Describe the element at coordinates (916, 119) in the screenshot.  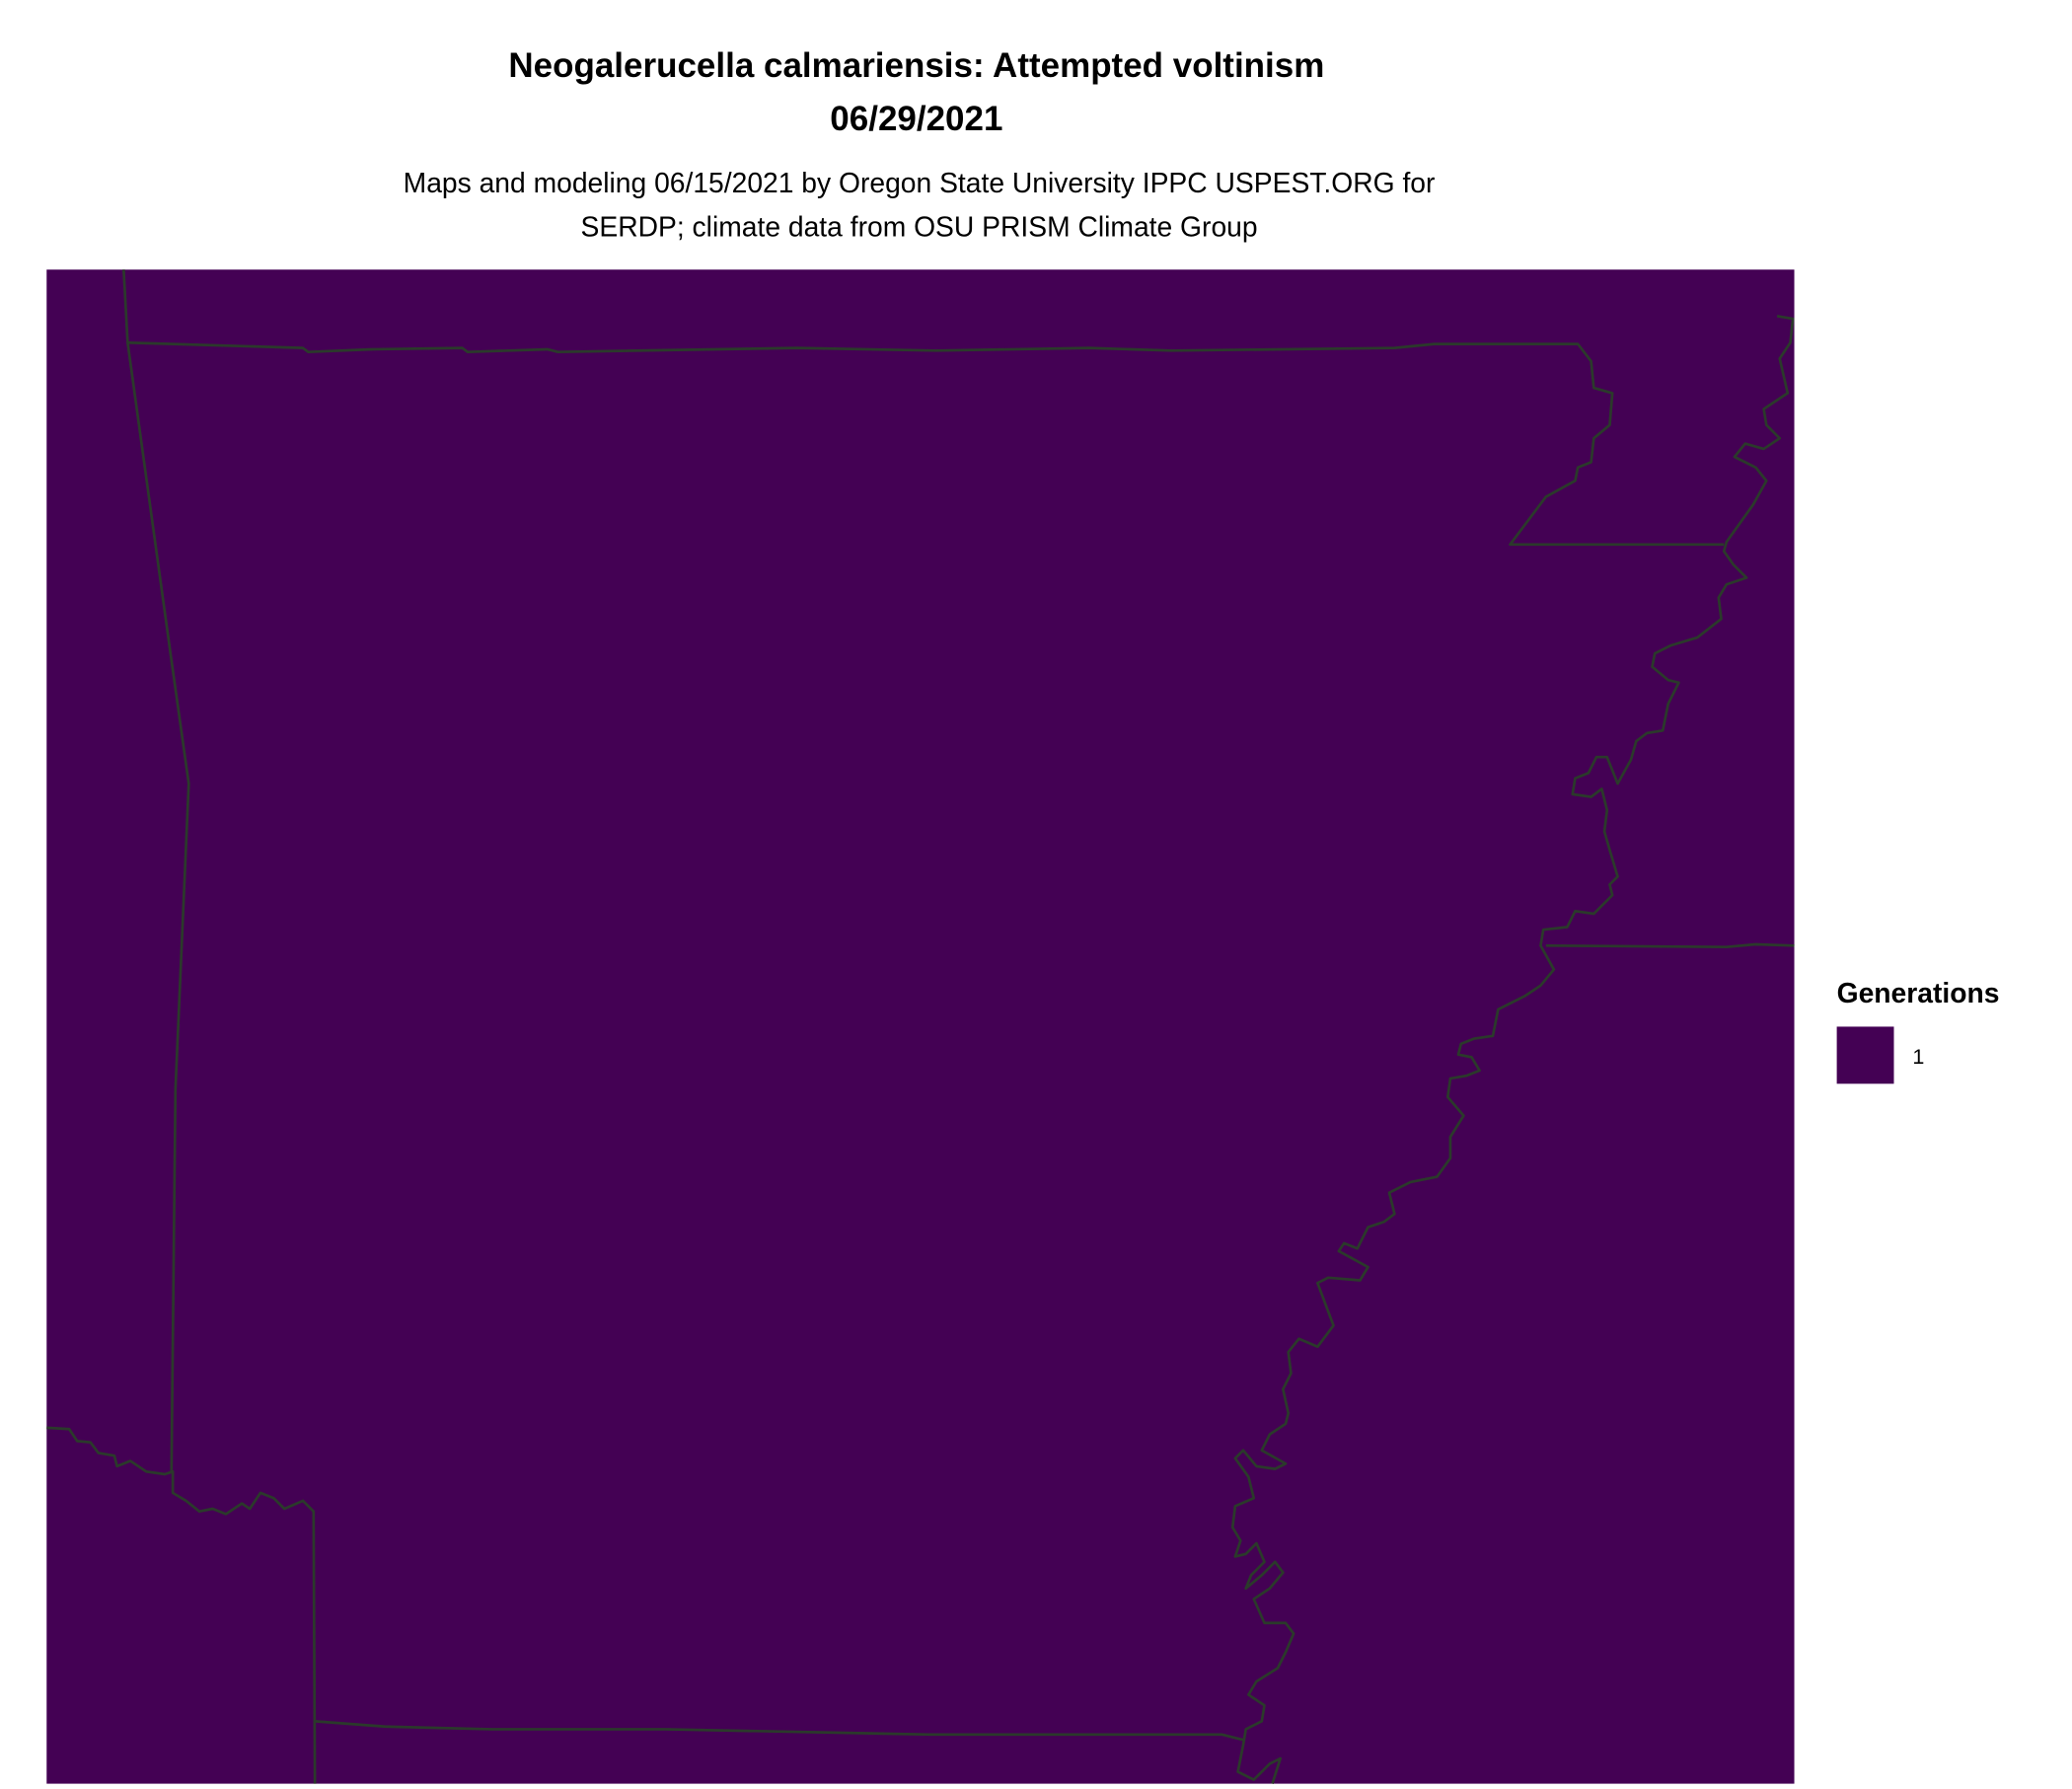
I see `title-line-2: 06/29/2021` at that location.